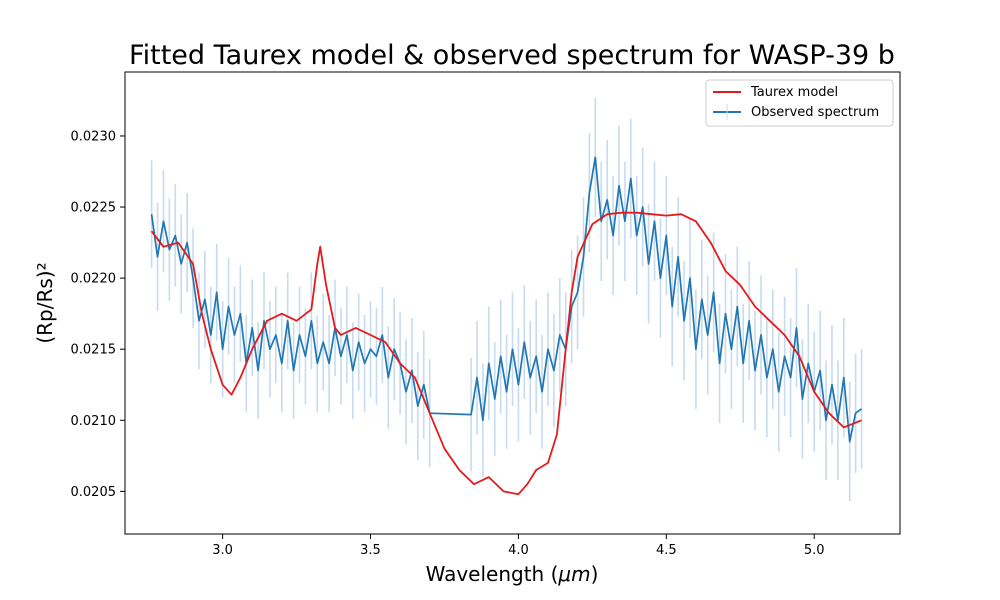  Describe the element at coordinates (94, 136) in the screenshot. I see `y-tick-label: 0.0230` at that location.